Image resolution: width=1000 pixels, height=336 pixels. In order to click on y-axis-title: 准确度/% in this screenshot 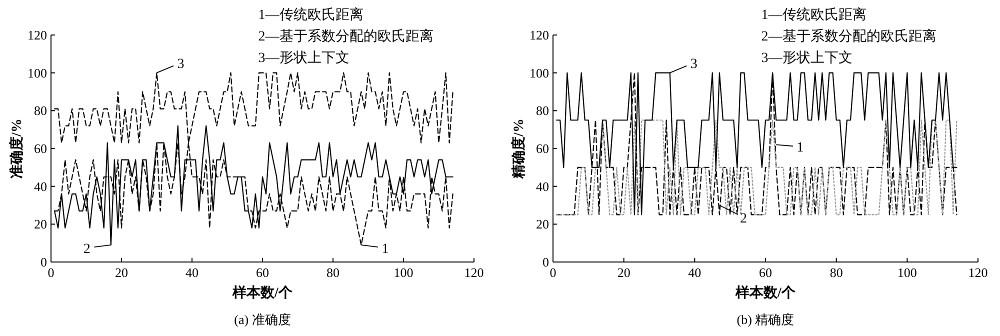, I will do `click(16, 148)`.